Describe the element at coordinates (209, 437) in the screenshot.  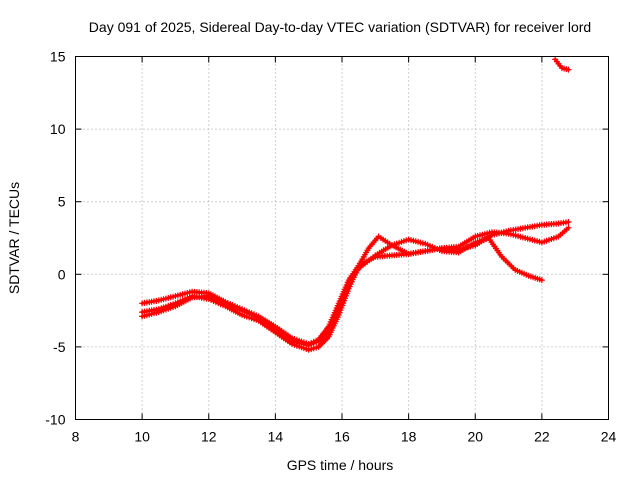
I see `x-tick-label: 12` at that location.